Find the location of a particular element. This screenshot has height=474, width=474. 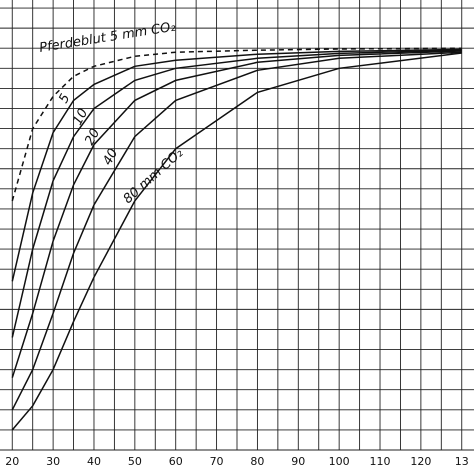

x-tick-label: 100 is located at coordinates (339, 461).